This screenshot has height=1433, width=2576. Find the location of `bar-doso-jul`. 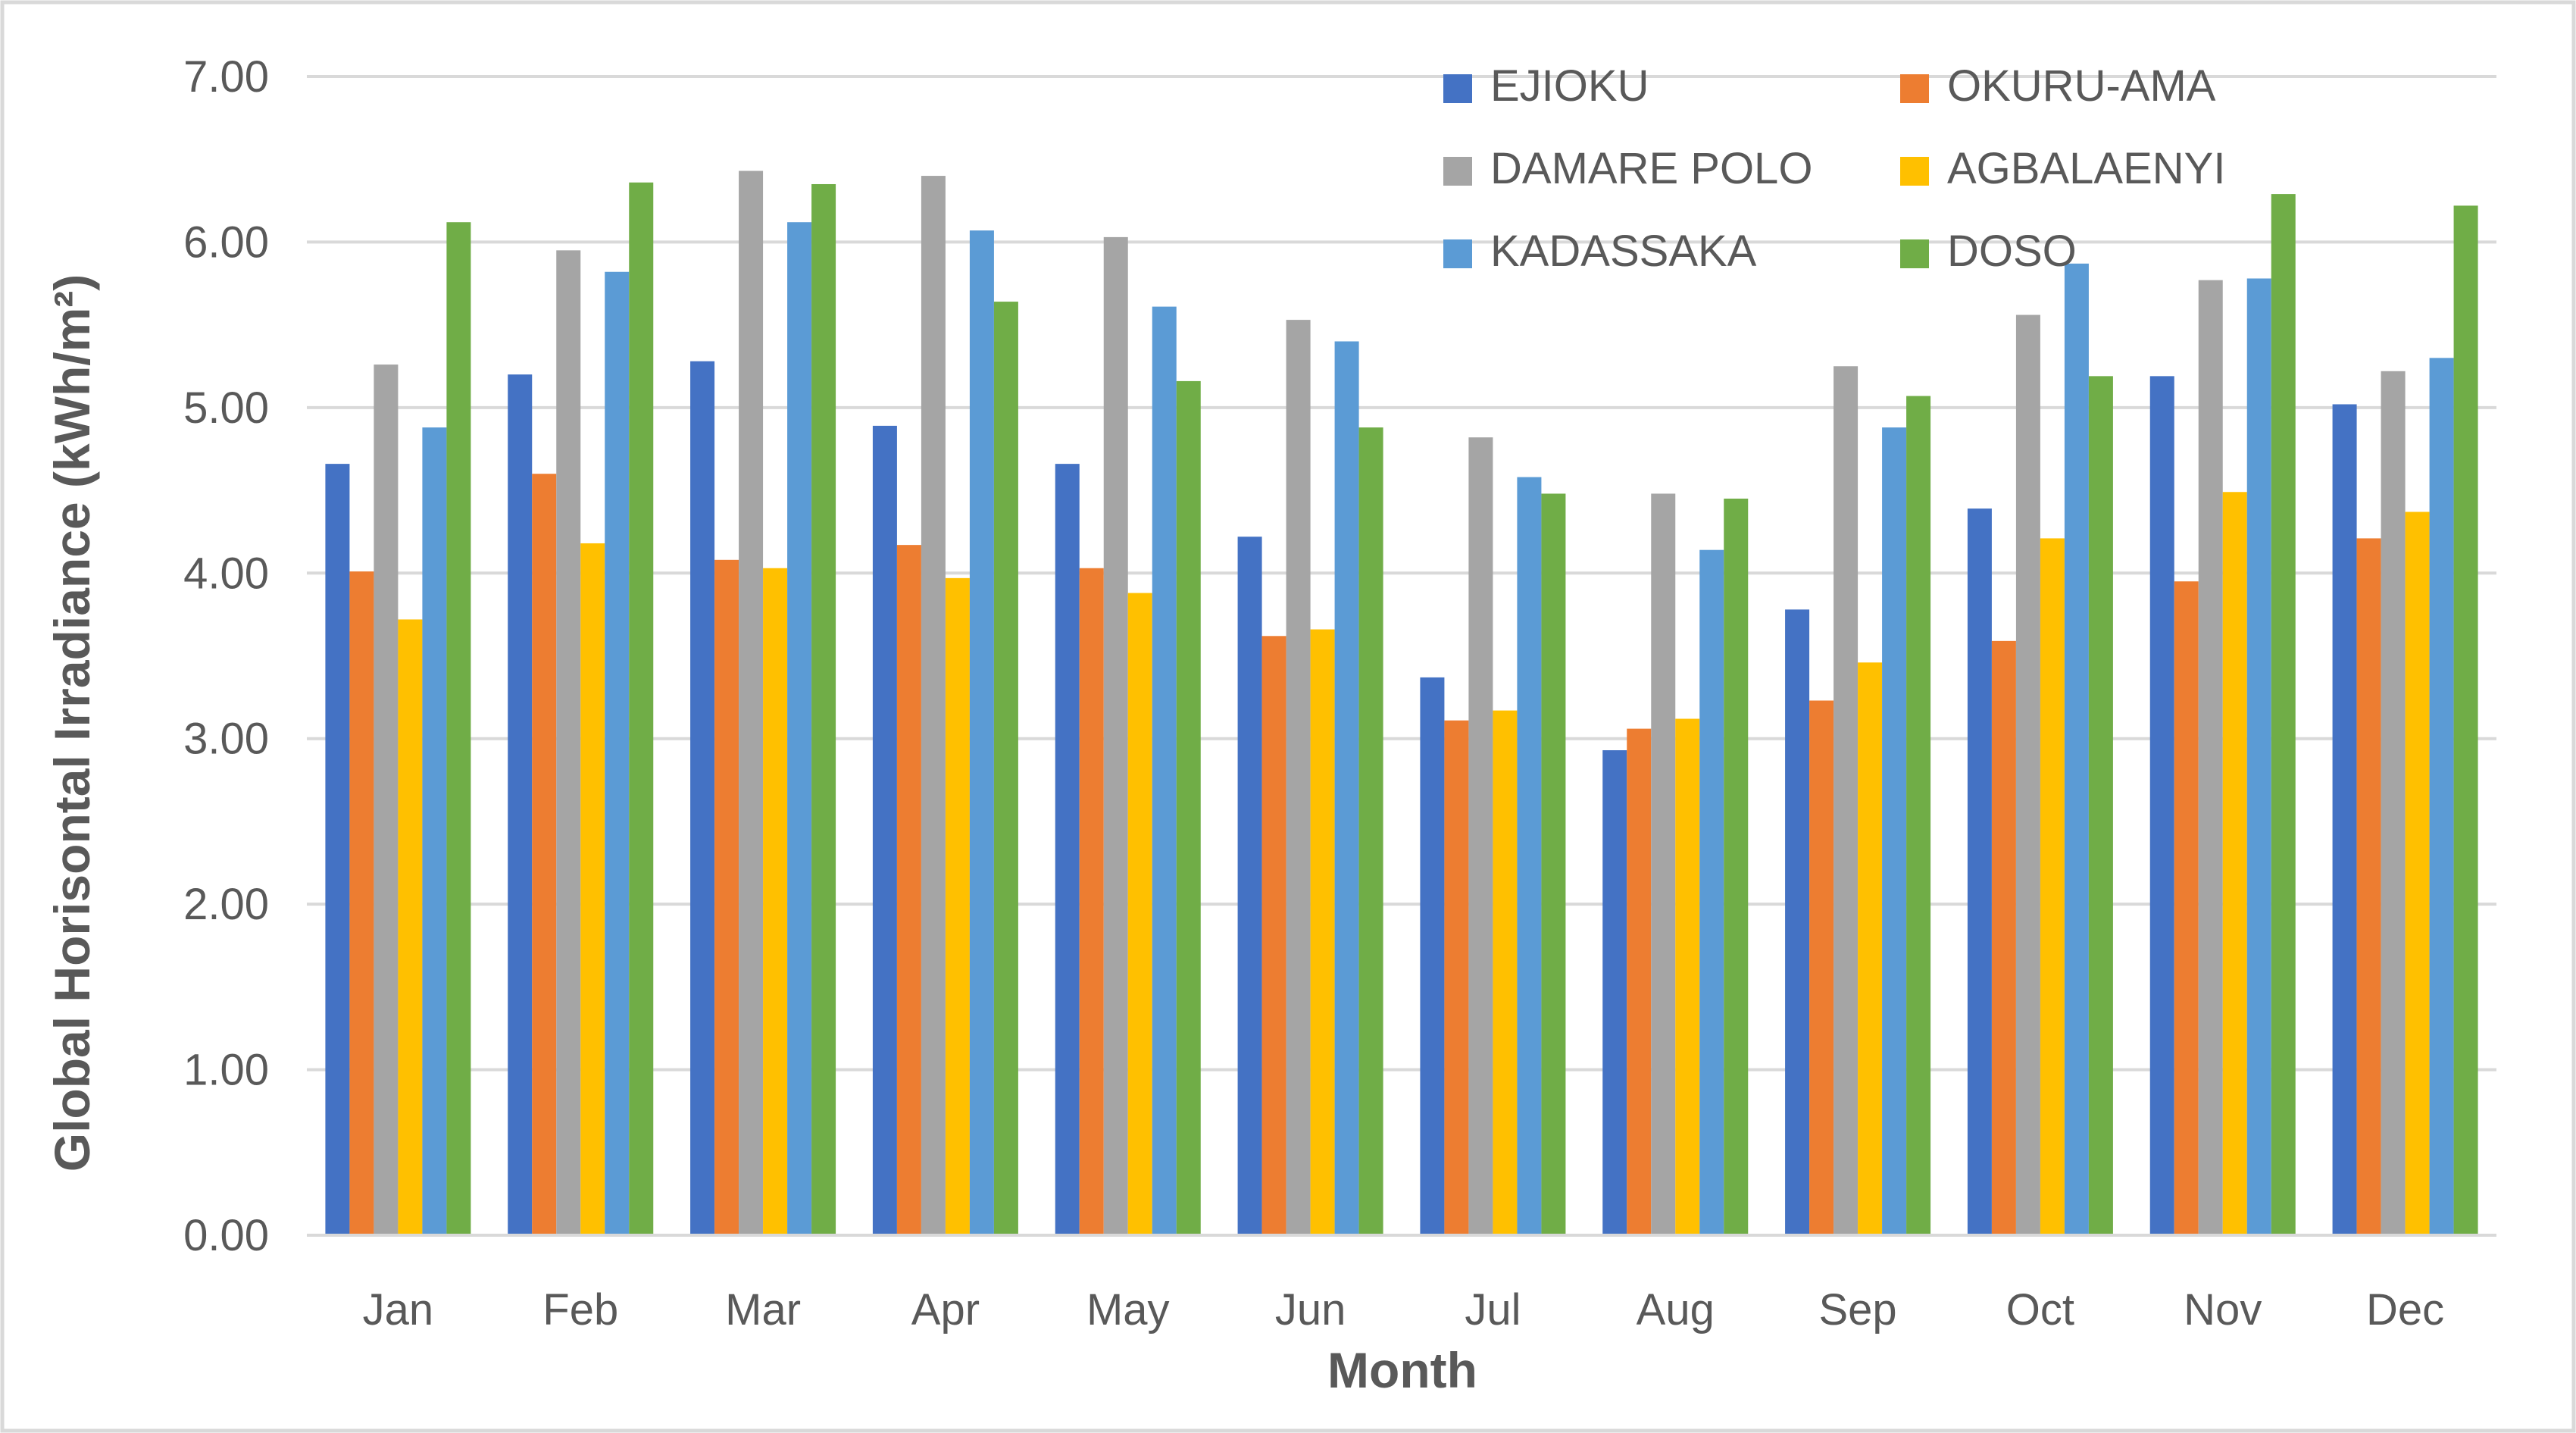

bar-doso-jul is located at coordinates (1553, 864).